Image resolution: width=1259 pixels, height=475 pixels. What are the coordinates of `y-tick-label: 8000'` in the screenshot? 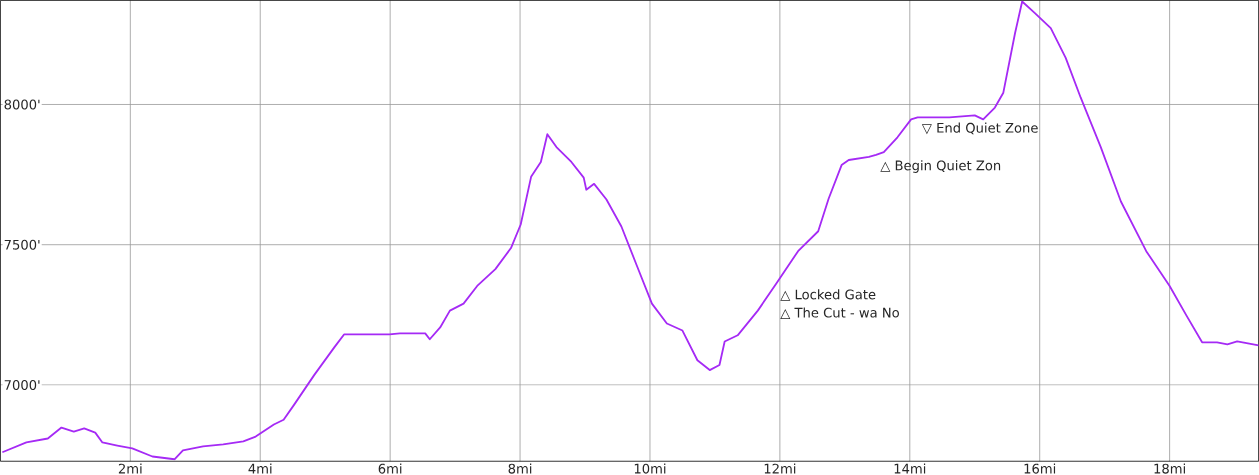 It's located at (22, 104).